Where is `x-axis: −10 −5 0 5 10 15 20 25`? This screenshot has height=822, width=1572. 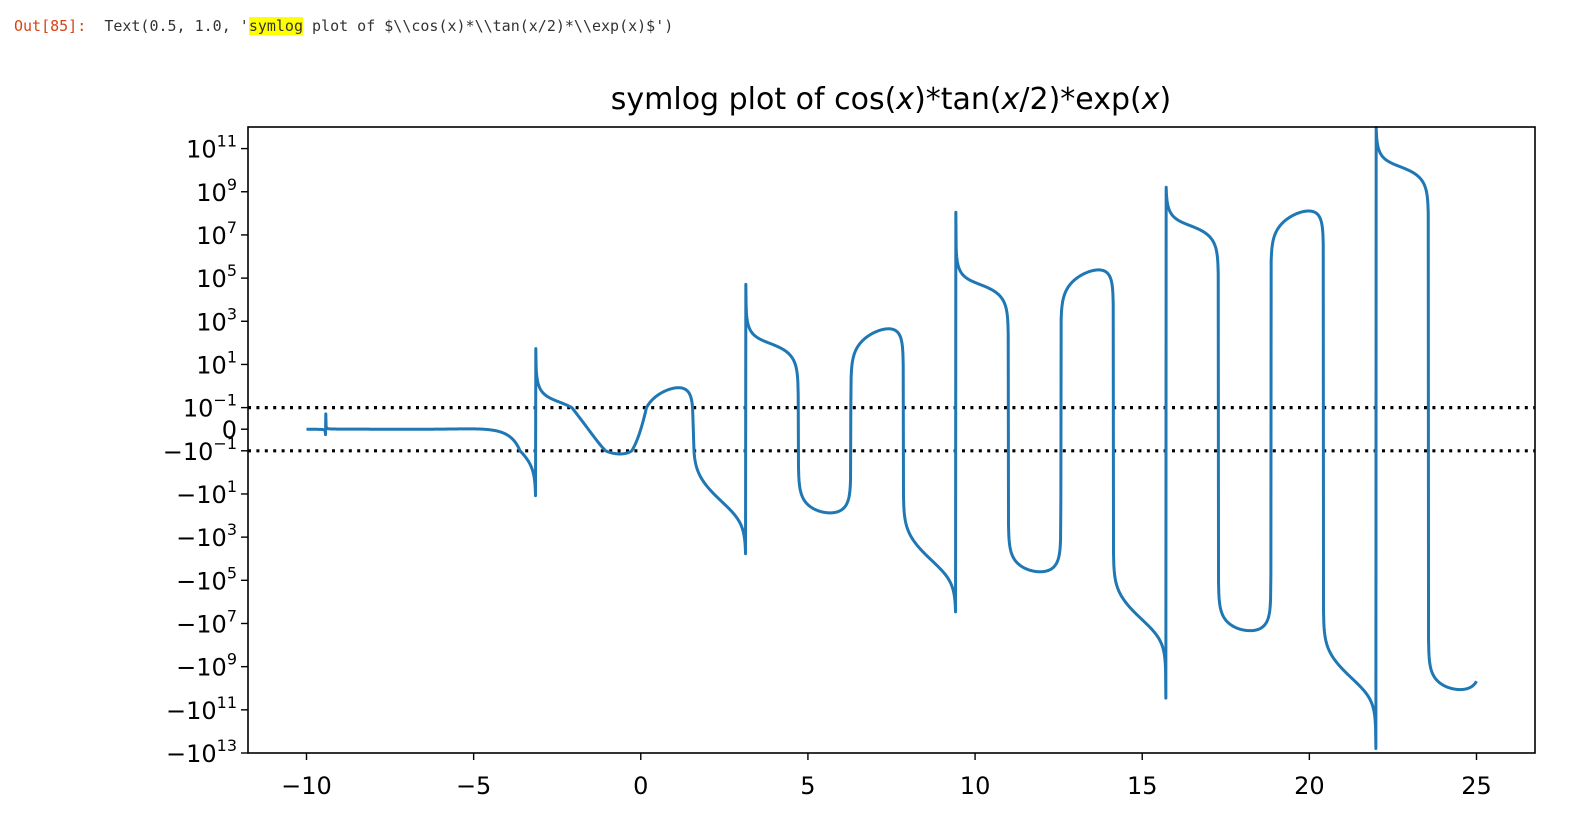 x-axis: −10 −5 0 5 10 15 20 25 is located at coordinates (886, 776).